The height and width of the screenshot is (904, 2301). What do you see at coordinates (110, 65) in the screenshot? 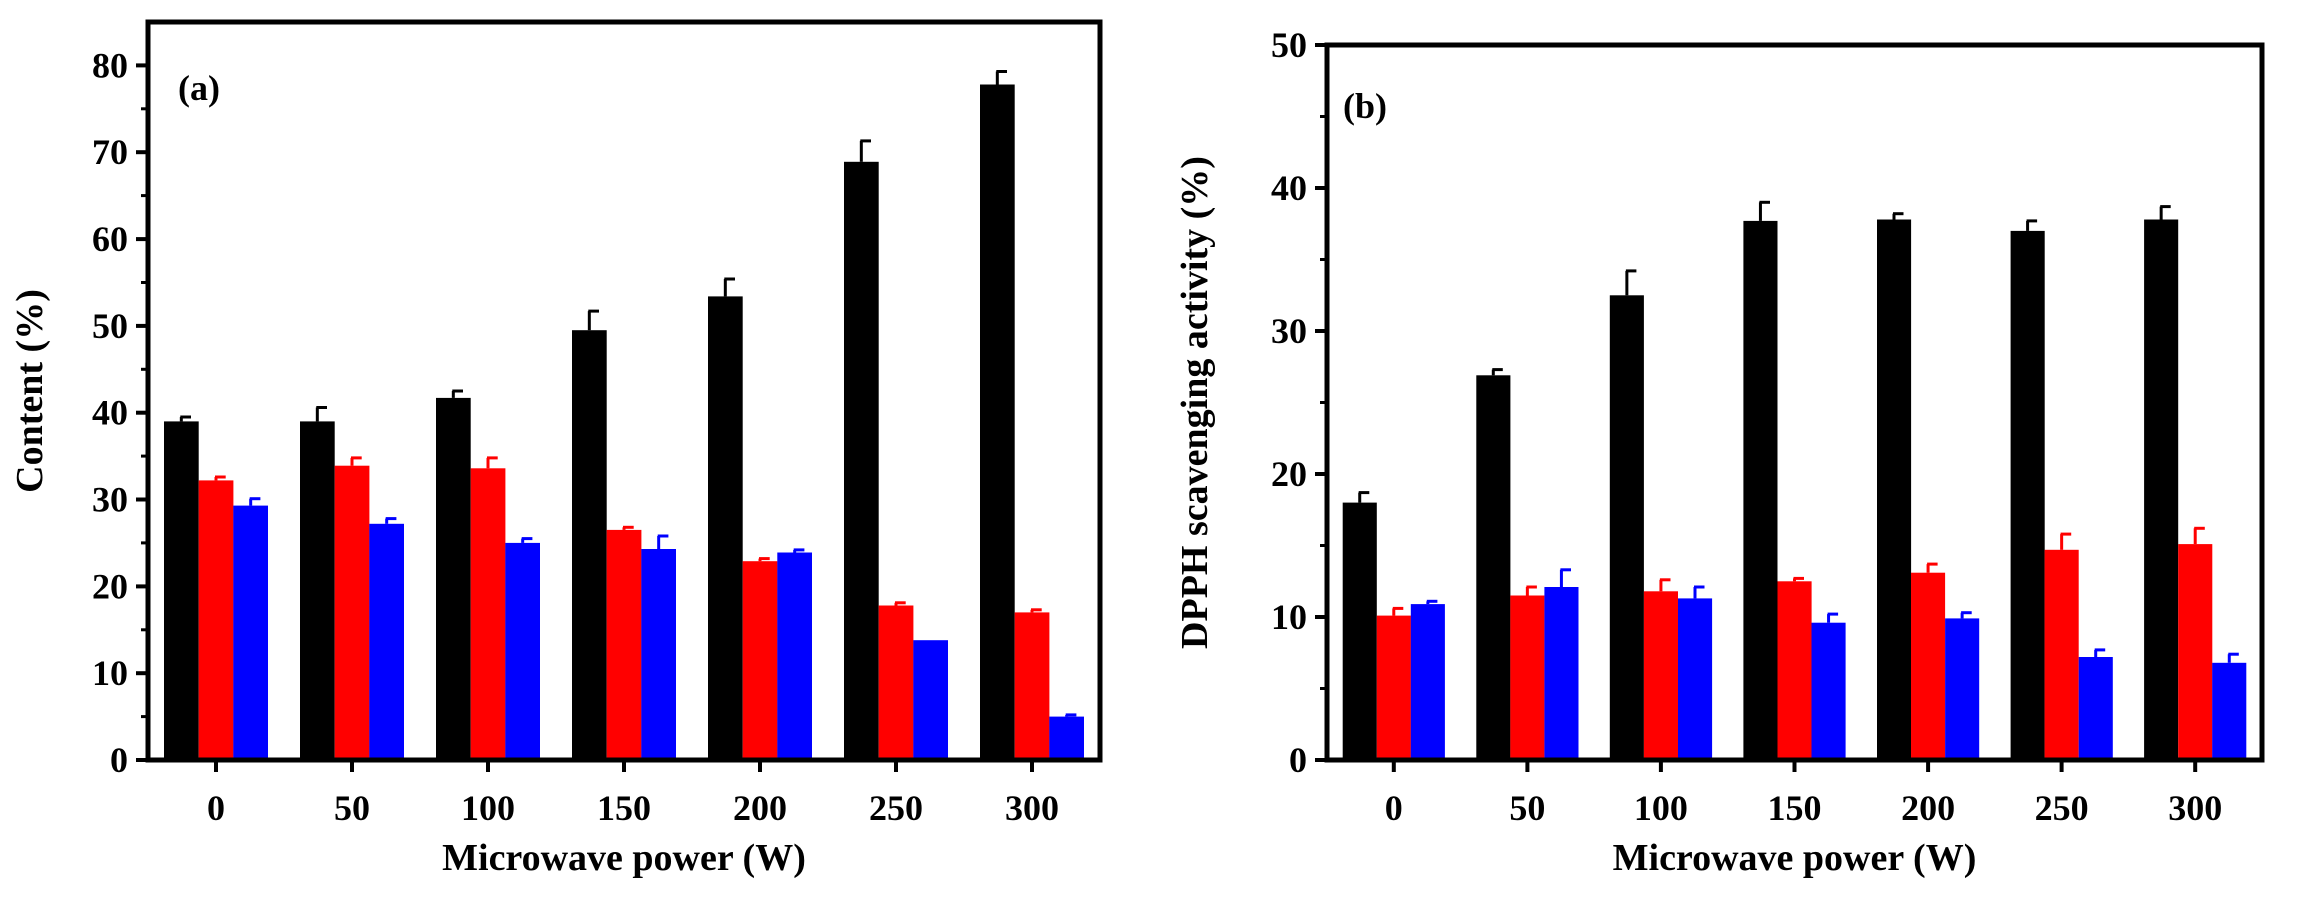
I see `y-tick-label: 80` at bounding box center [110, 65].